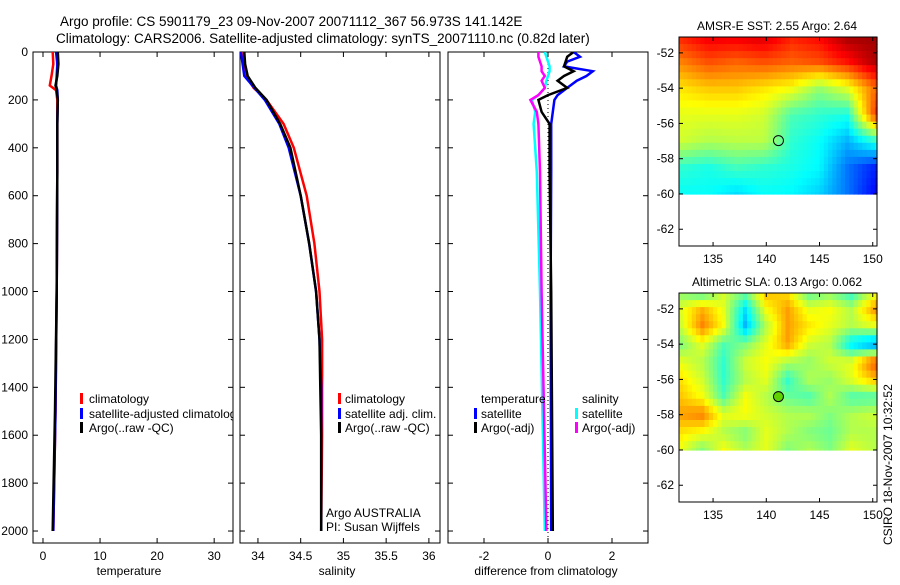 The image size is (900, 585). Describe the element at coordinates (81, 398) in the screenshot. I see `legend-swatch-climatology` at that location.